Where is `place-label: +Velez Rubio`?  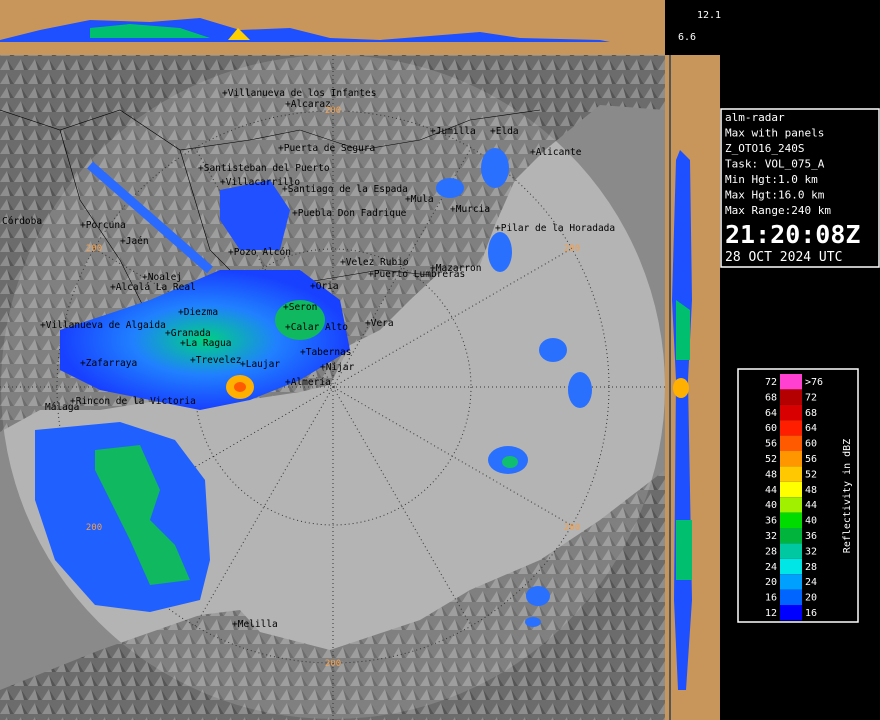
place-label: +Velez Rubio is located at coordinates (374, 262).